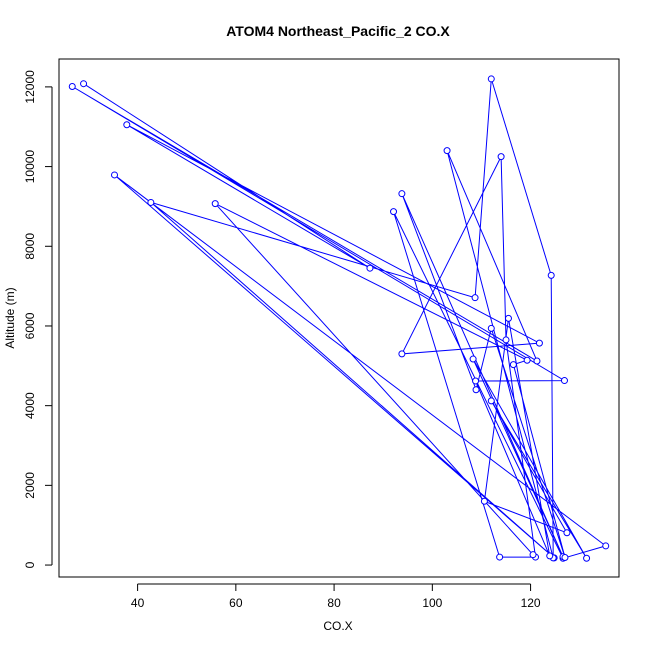 This screenshot has width=650, height=650. Describe the element at coordinates (30, 167) in the screenshot. I see `y-tick-label: 10000` at that location.